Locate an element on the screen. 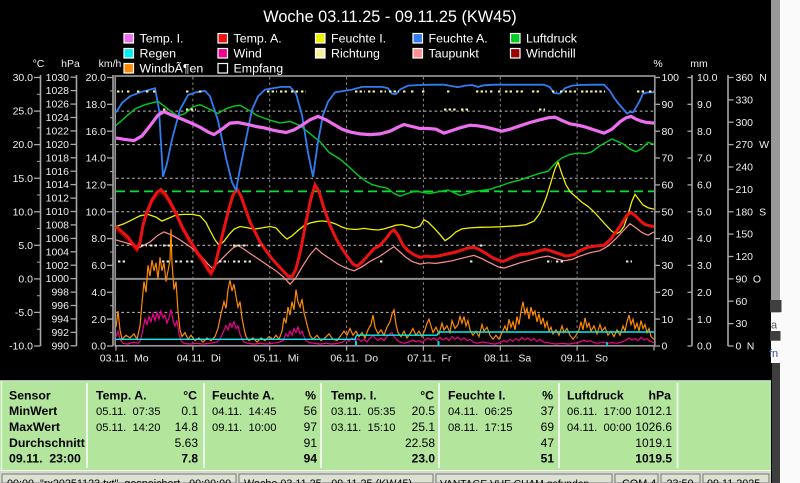 This screenshot has height=483, width=800. svg-text: 03.11. 15:10 is located at coordinates (363, 428).